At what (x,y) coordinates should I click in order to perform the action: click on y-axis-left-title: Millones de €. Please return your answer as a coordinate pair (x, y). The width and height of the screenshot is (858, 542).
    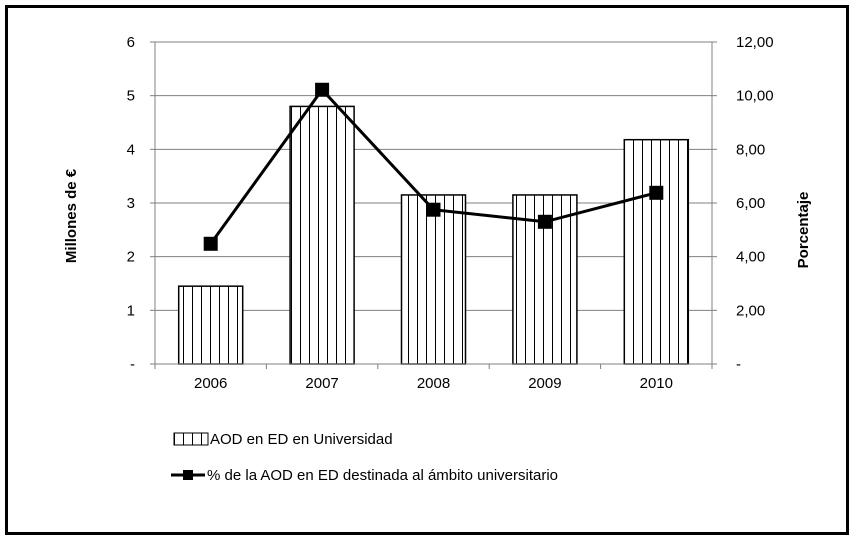
    Looking at the image, I should click on (71, 215).